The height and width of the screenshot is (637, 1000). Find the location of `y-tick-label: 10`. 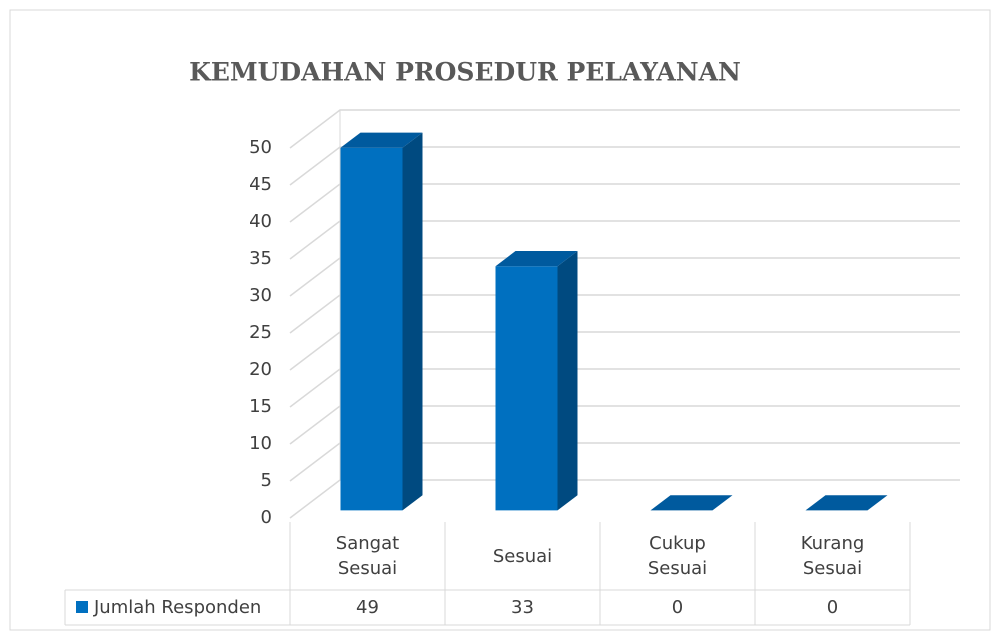

y-tick-label: 10 is located at coordinates (260, 443).